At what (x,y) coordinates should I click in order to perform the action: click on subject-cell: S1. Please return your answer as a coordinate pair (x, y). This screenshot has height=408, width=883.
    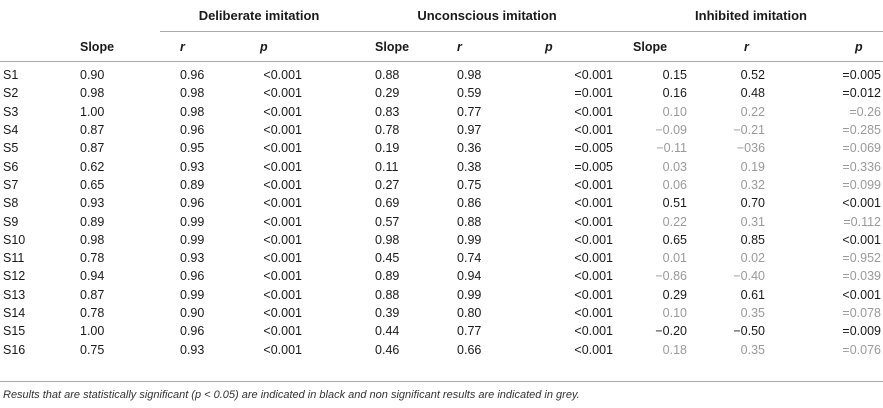
    Looking at the image, I should click on (11, 75).